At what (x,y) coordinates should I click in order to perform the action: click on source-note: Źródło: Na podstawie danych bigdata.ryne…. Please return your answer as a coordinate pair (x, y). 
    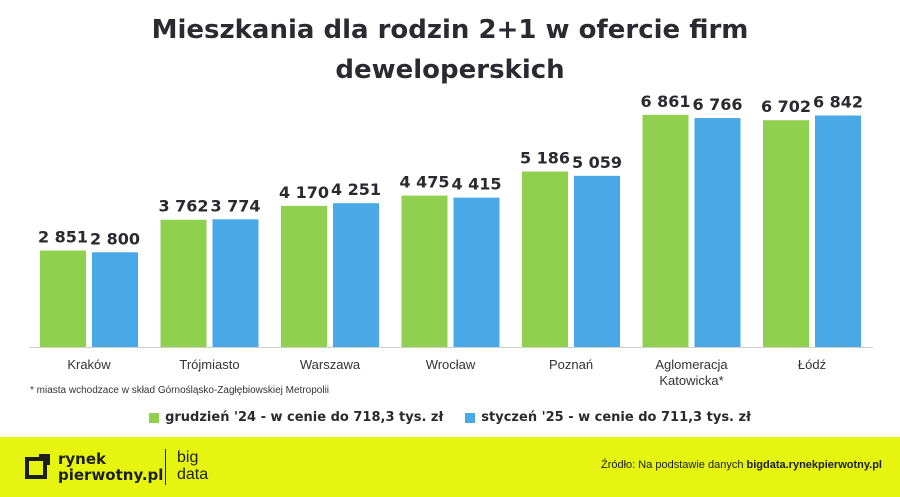
    Looking at the image, I should click on (741, 465).